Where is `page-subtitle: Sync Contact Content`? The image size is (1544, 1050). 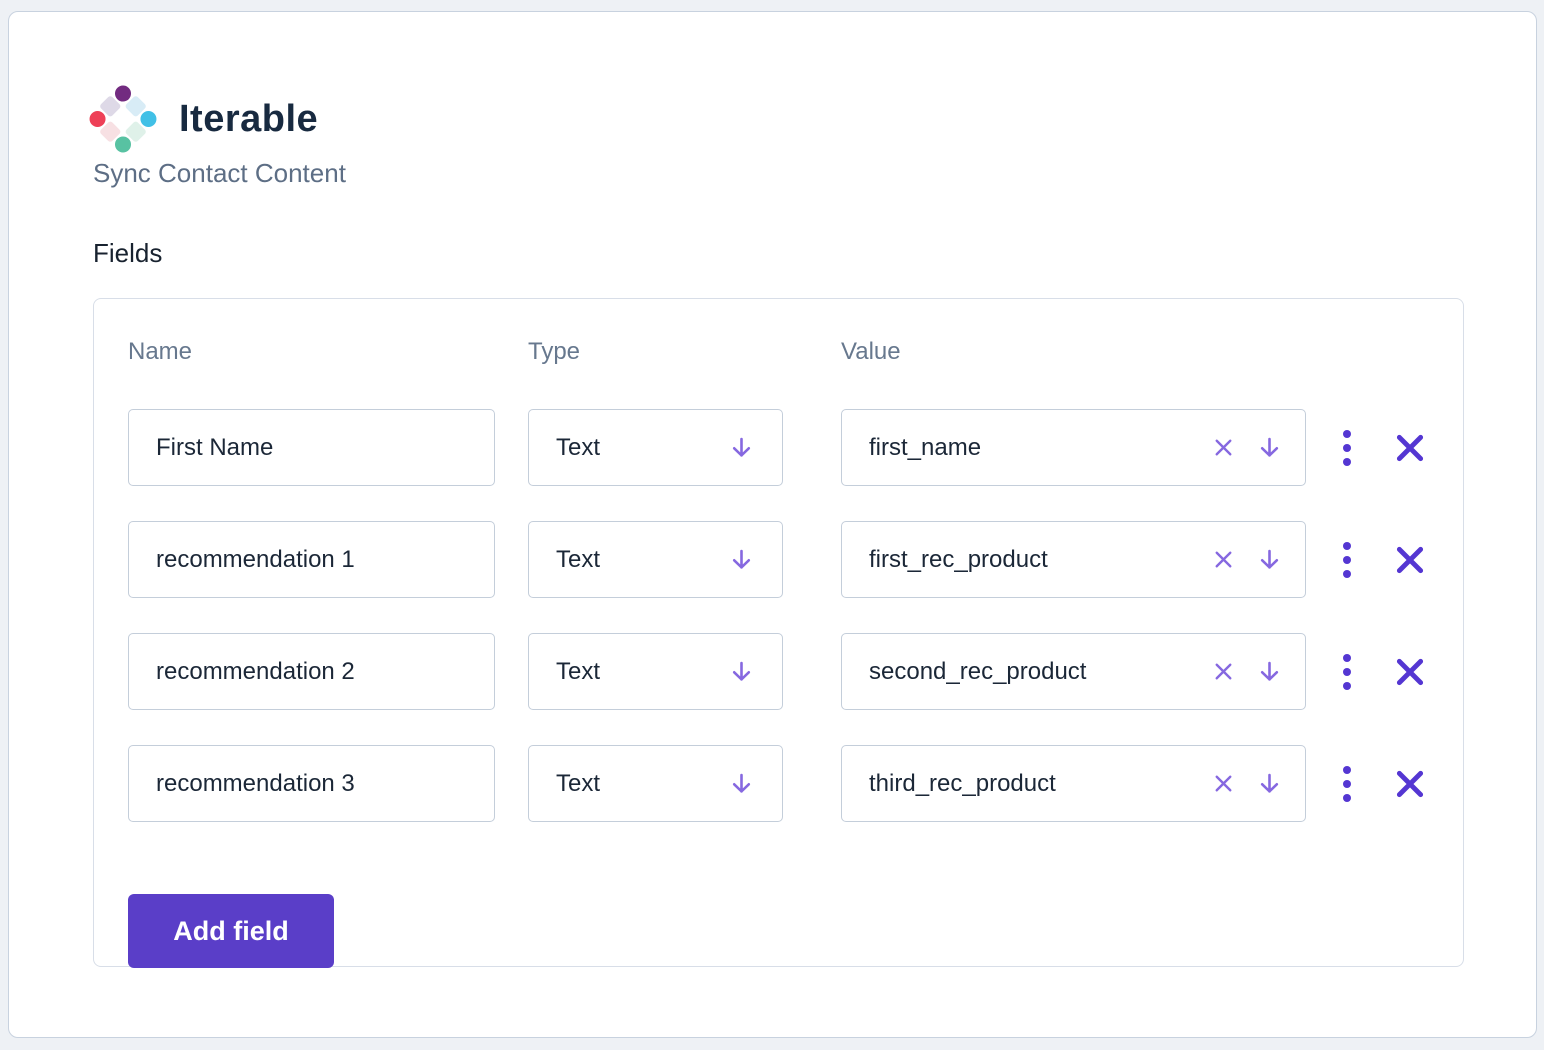
page-subtitle: Sync Contact Content is located at coordinates (219, 173).